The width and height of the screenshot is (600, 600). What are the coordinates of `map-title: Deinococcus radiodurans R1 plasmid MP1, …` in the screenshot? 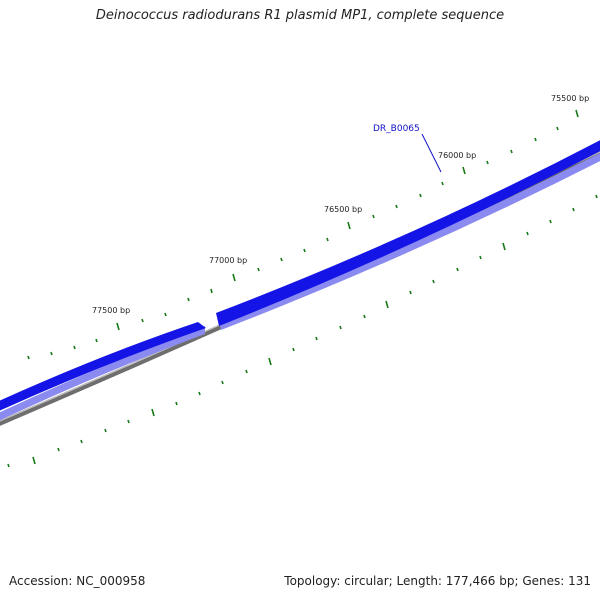 It's located at (300, 15).